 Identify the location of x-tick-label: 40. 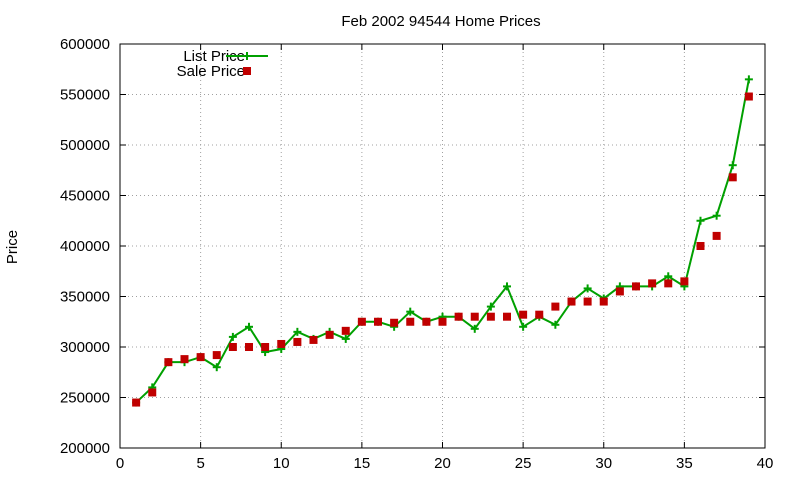
(765, 463).